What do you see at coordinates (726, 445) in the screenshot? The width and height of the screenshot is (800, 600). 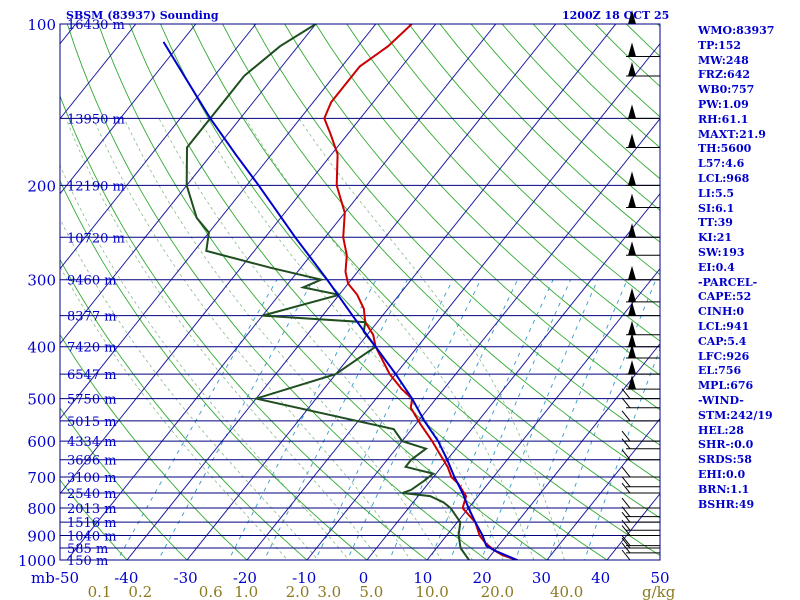 I see `index-item: SHR-:0.0` at bounding box center [726, 445].